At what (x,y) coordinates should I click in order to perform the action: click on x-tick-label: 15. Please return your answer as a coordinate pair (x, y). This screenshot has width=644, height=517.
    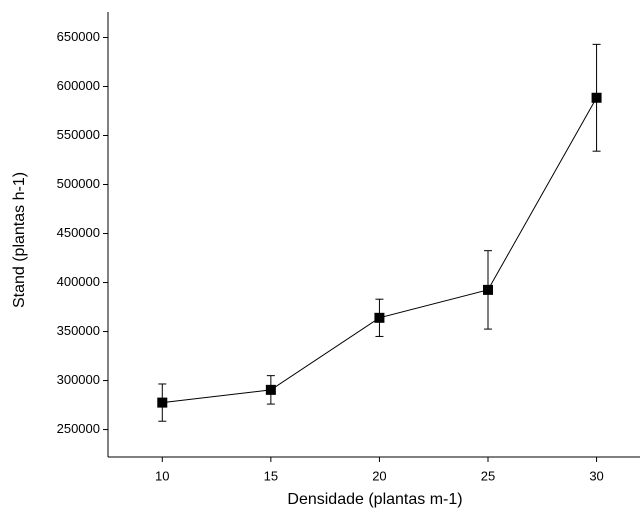
    Looking at the image, I should click on (271, 475).